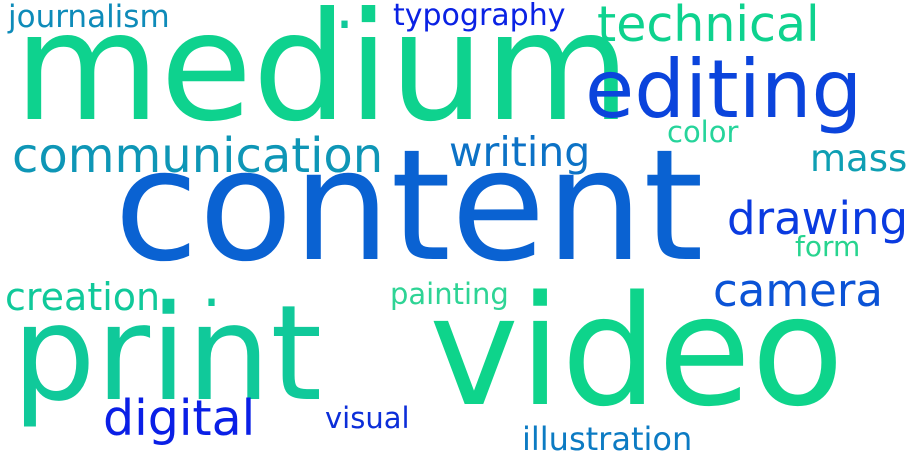  I want to click on word-mass: mass, so click(859, 158).